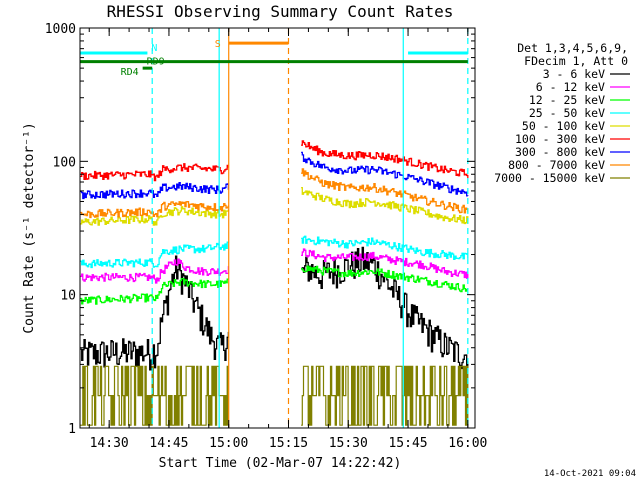 This screenshot has width=640, height=480. I want to click on legend-label-100-300-kev: 100 - 300 keV, so click(560, 139).